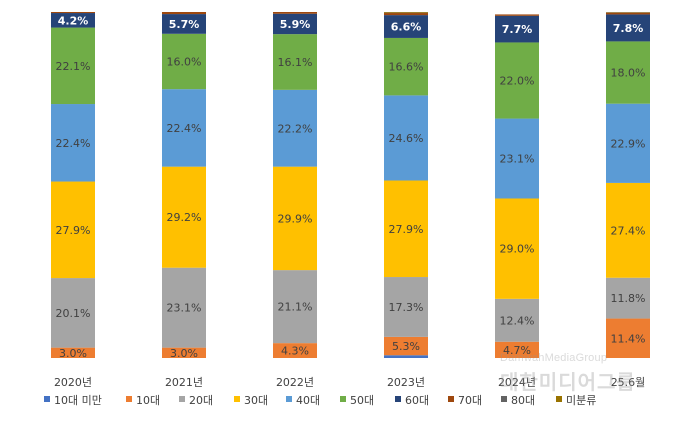  What do you see at coordinates (295, 382) in the screenshot?
I see `x-tick-label: 2022년` at bounding box center [295, 382].